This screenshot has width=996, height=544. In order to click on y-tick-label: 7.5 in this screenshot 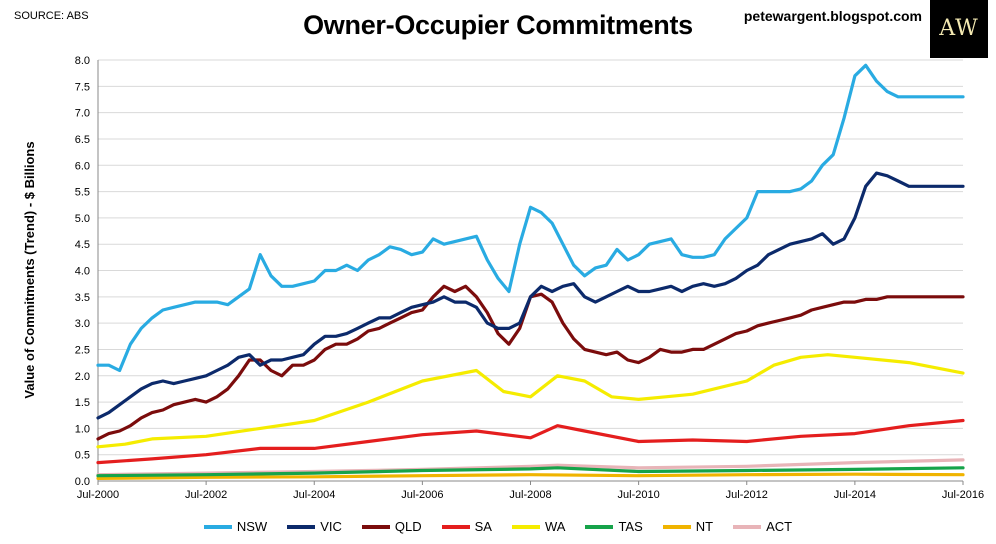, I will do `click(82, 87)`.